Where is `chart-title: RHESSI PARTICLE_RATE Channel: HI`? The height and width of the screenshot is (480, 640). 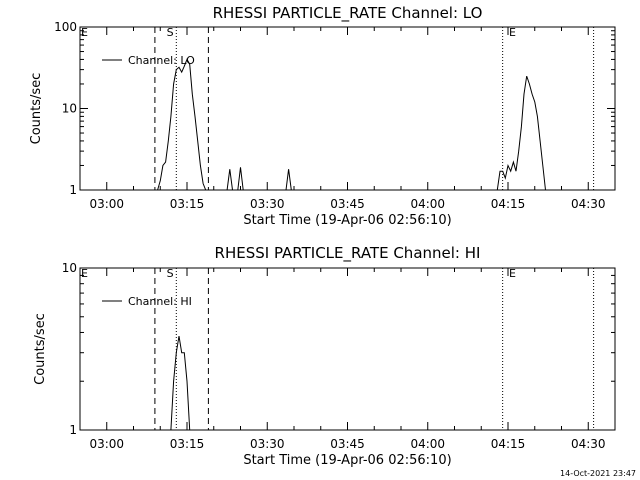
chart-title: RHESSI PARTICLE_RATE Channel: HI is located at coordinates (348, 253).